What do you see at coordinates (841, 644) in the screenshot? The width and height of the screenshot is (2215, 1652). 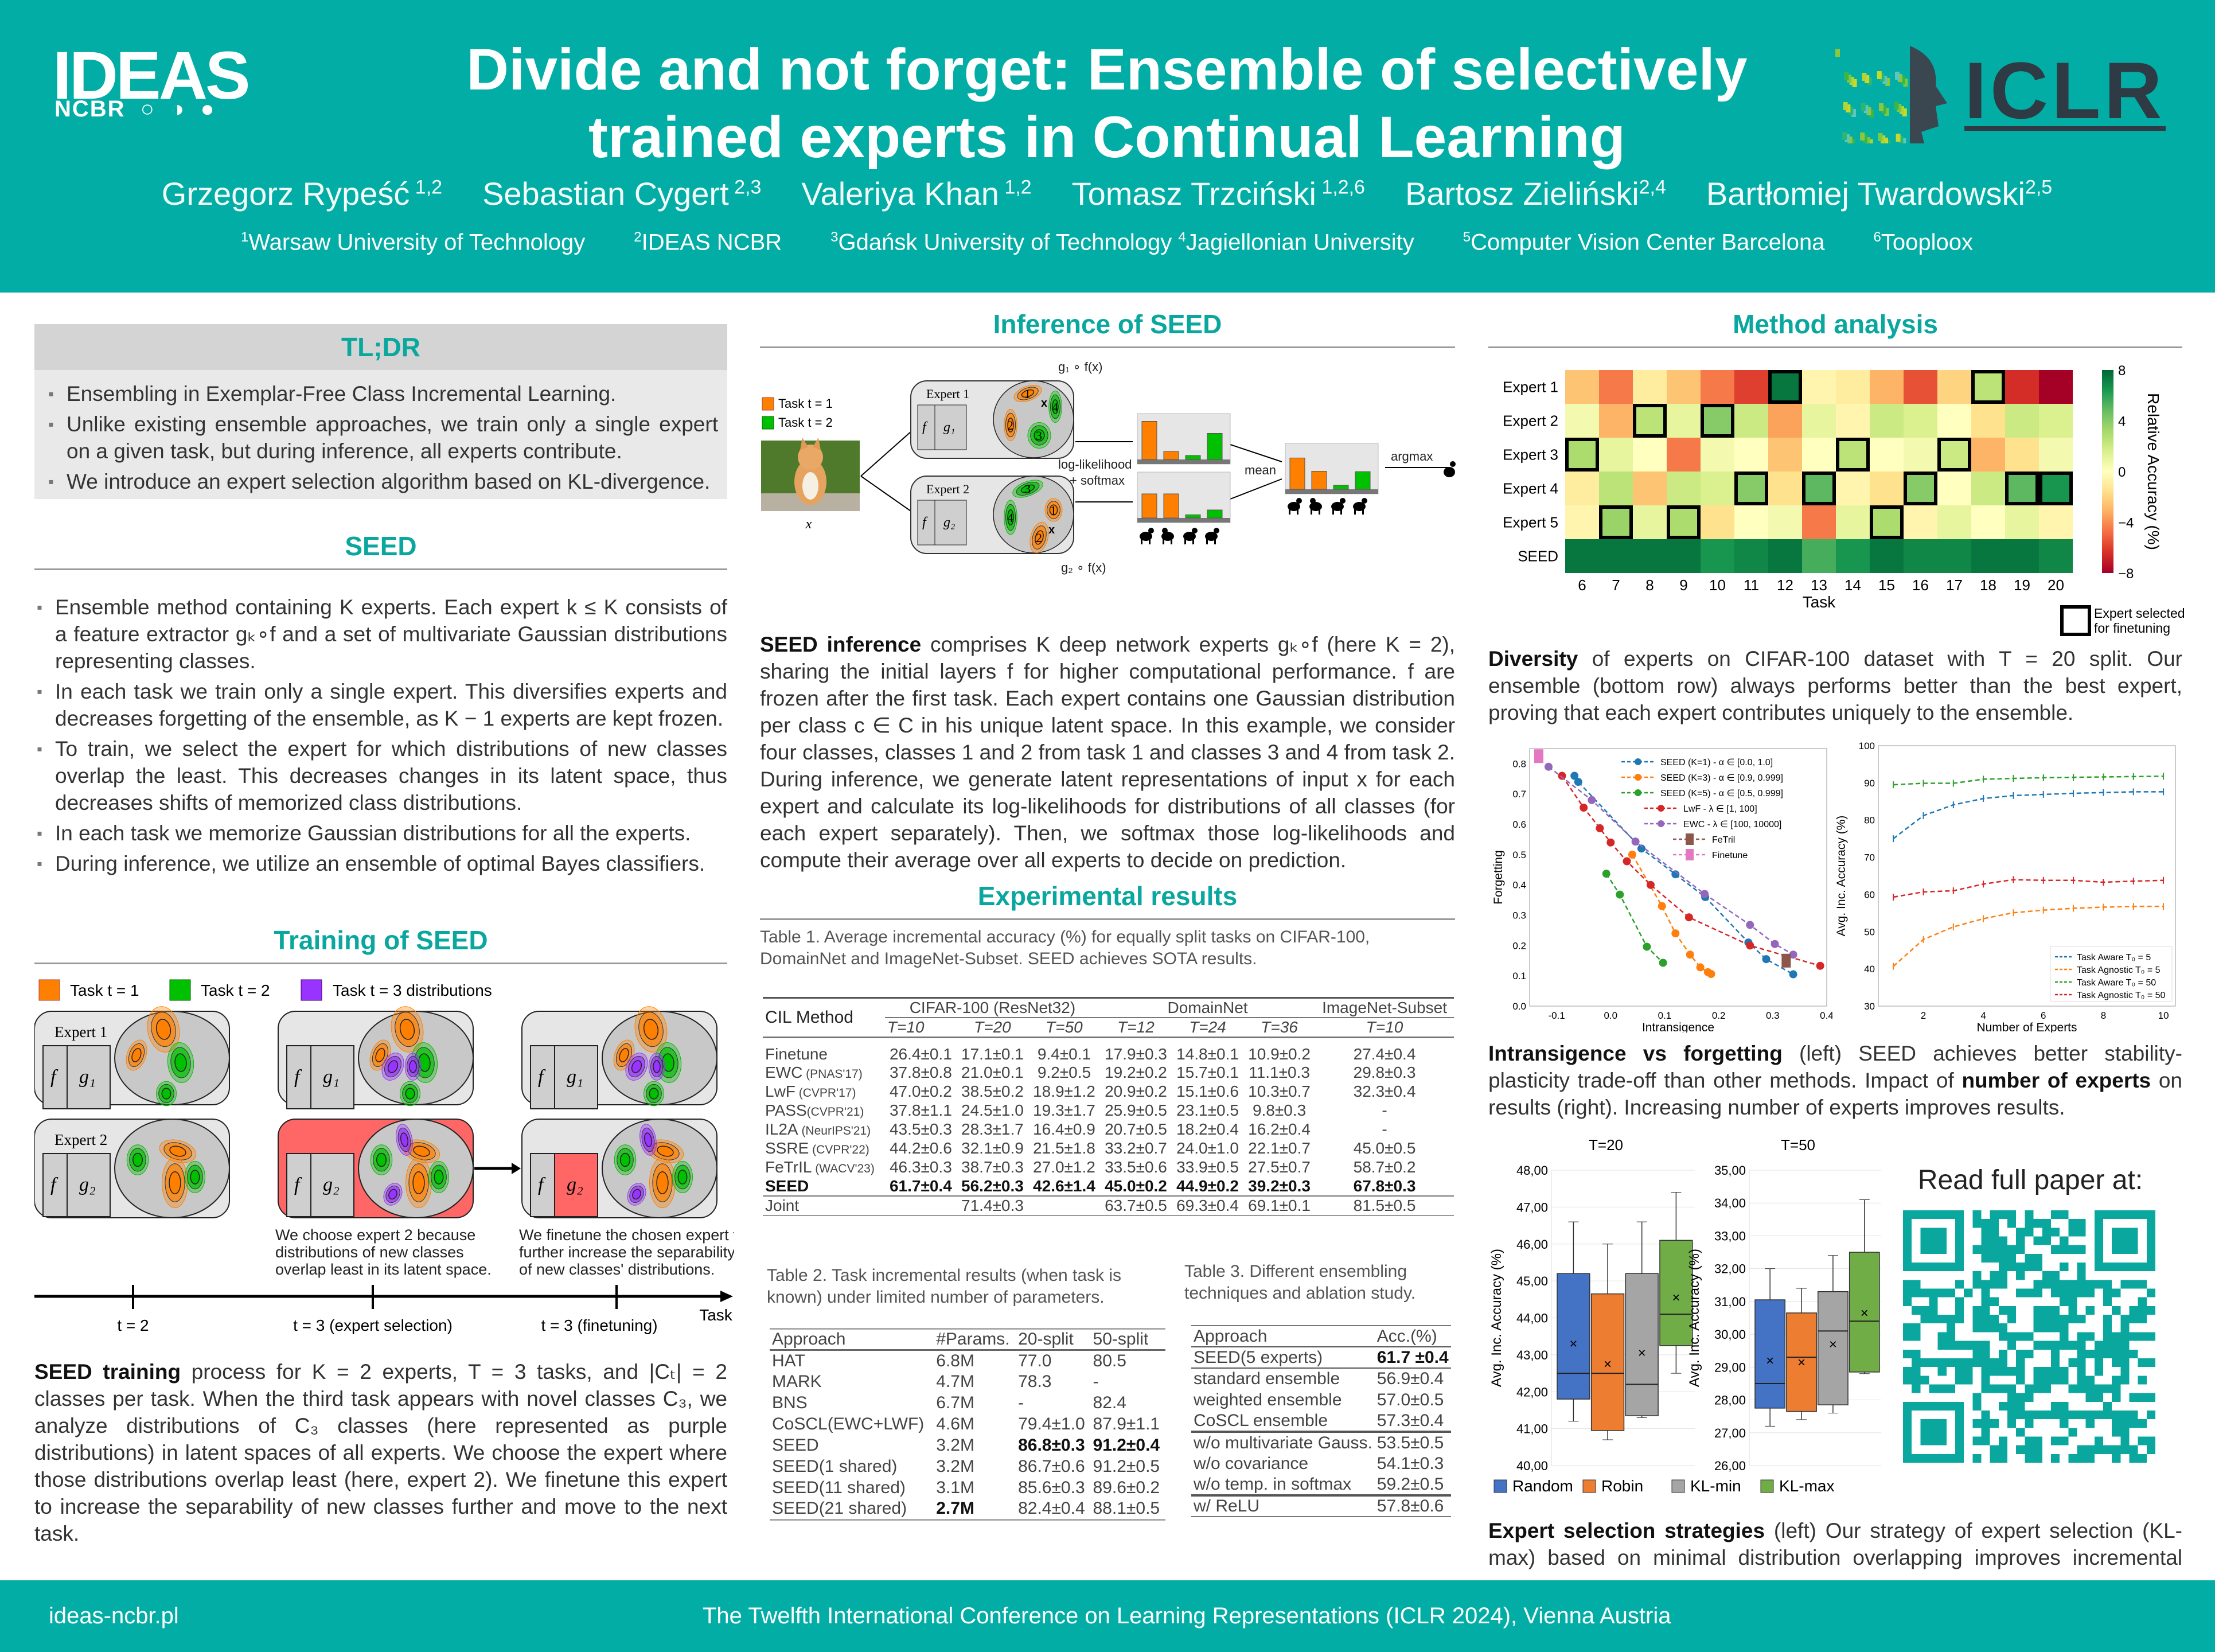 I see `inference-caption-lead: SEED inference` at bounding box center [841, 644].